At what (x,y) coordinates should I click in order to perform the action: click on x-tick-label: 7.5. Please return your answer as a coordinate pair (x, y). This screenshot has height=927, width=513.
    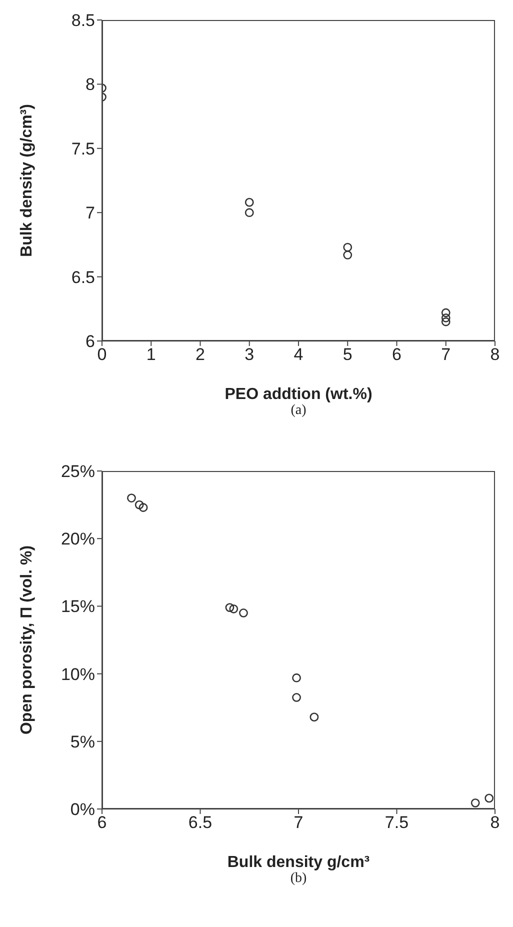
    Looking at the image, I should click on (396, 822).